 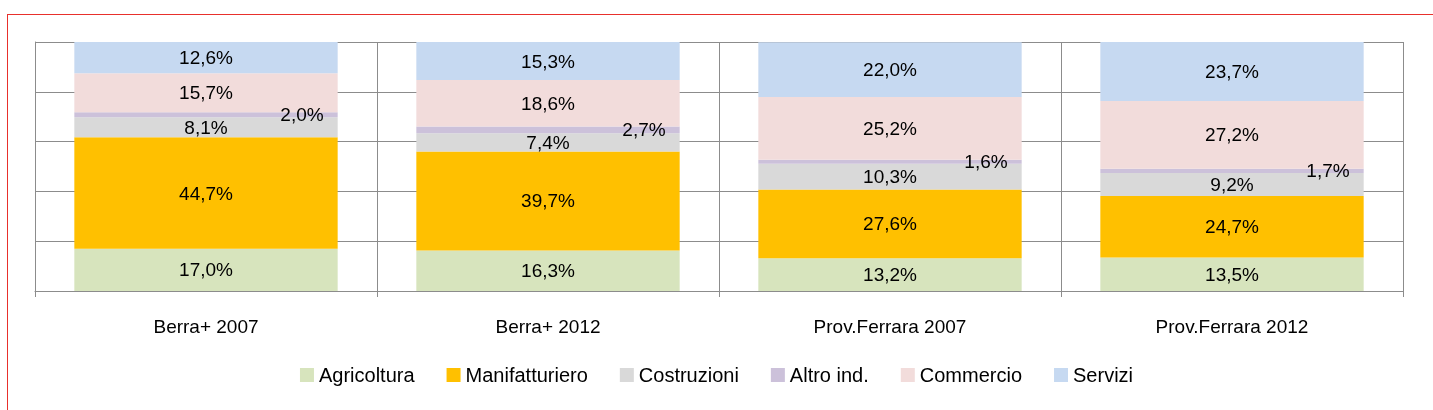 What do you see at coordinates (688, 375) in the screenshot?
I see `legend-label: Costruzioni` at bounding box center [688, 375].